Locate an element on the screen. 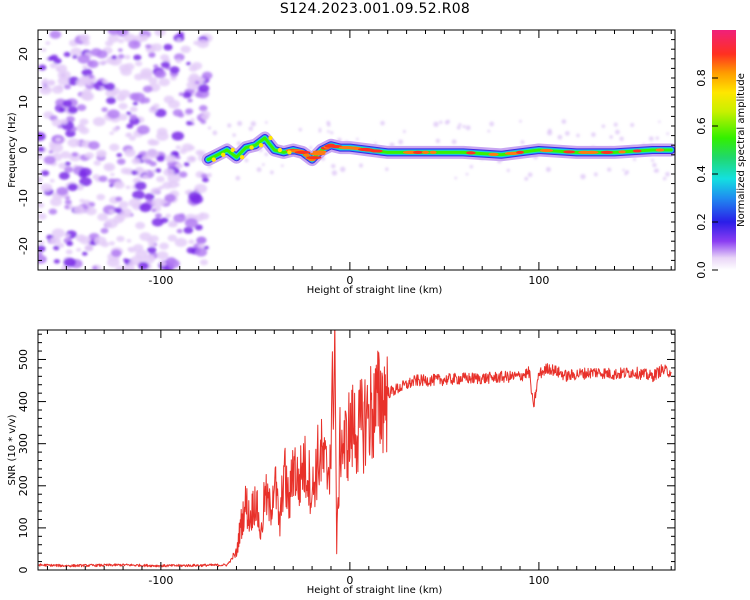 The width and height of the screenshot is (750, 600). colorbar-tick-label: 0.4 is located at coordinates (701, 174).